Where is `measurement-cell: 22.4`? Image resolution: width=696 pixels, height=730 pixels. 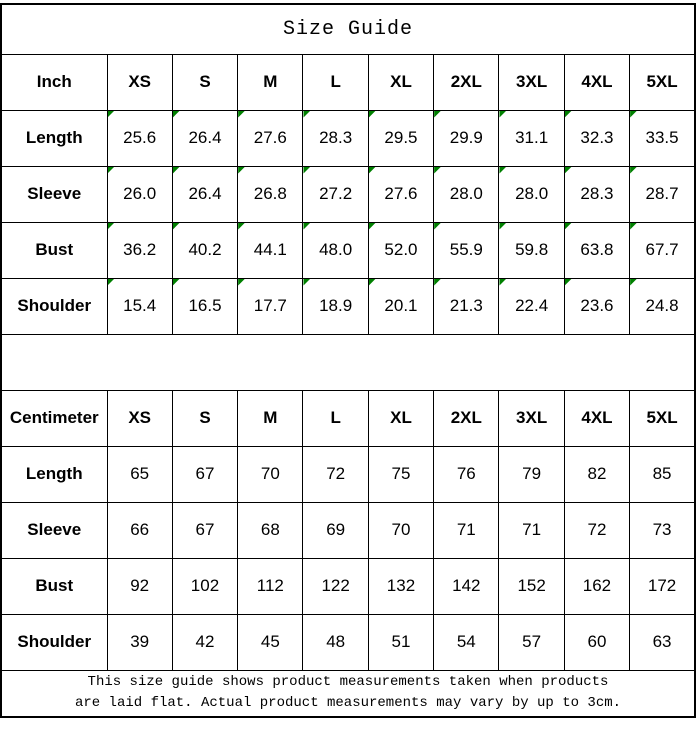 measurement-cell: 22.4 is located at coordinates (531, 306).